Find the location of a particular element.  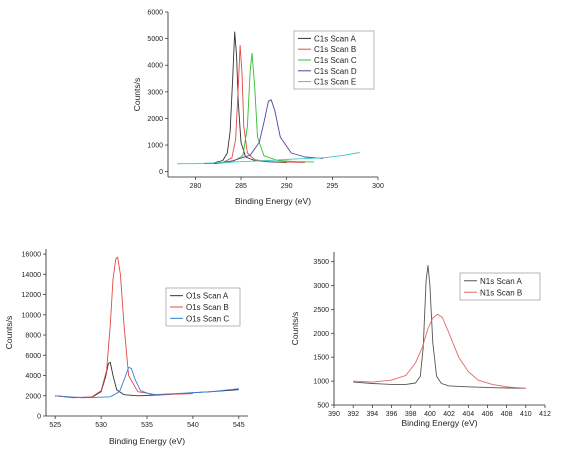

x-tick-label: 400 is located at coordinates (430, 414).